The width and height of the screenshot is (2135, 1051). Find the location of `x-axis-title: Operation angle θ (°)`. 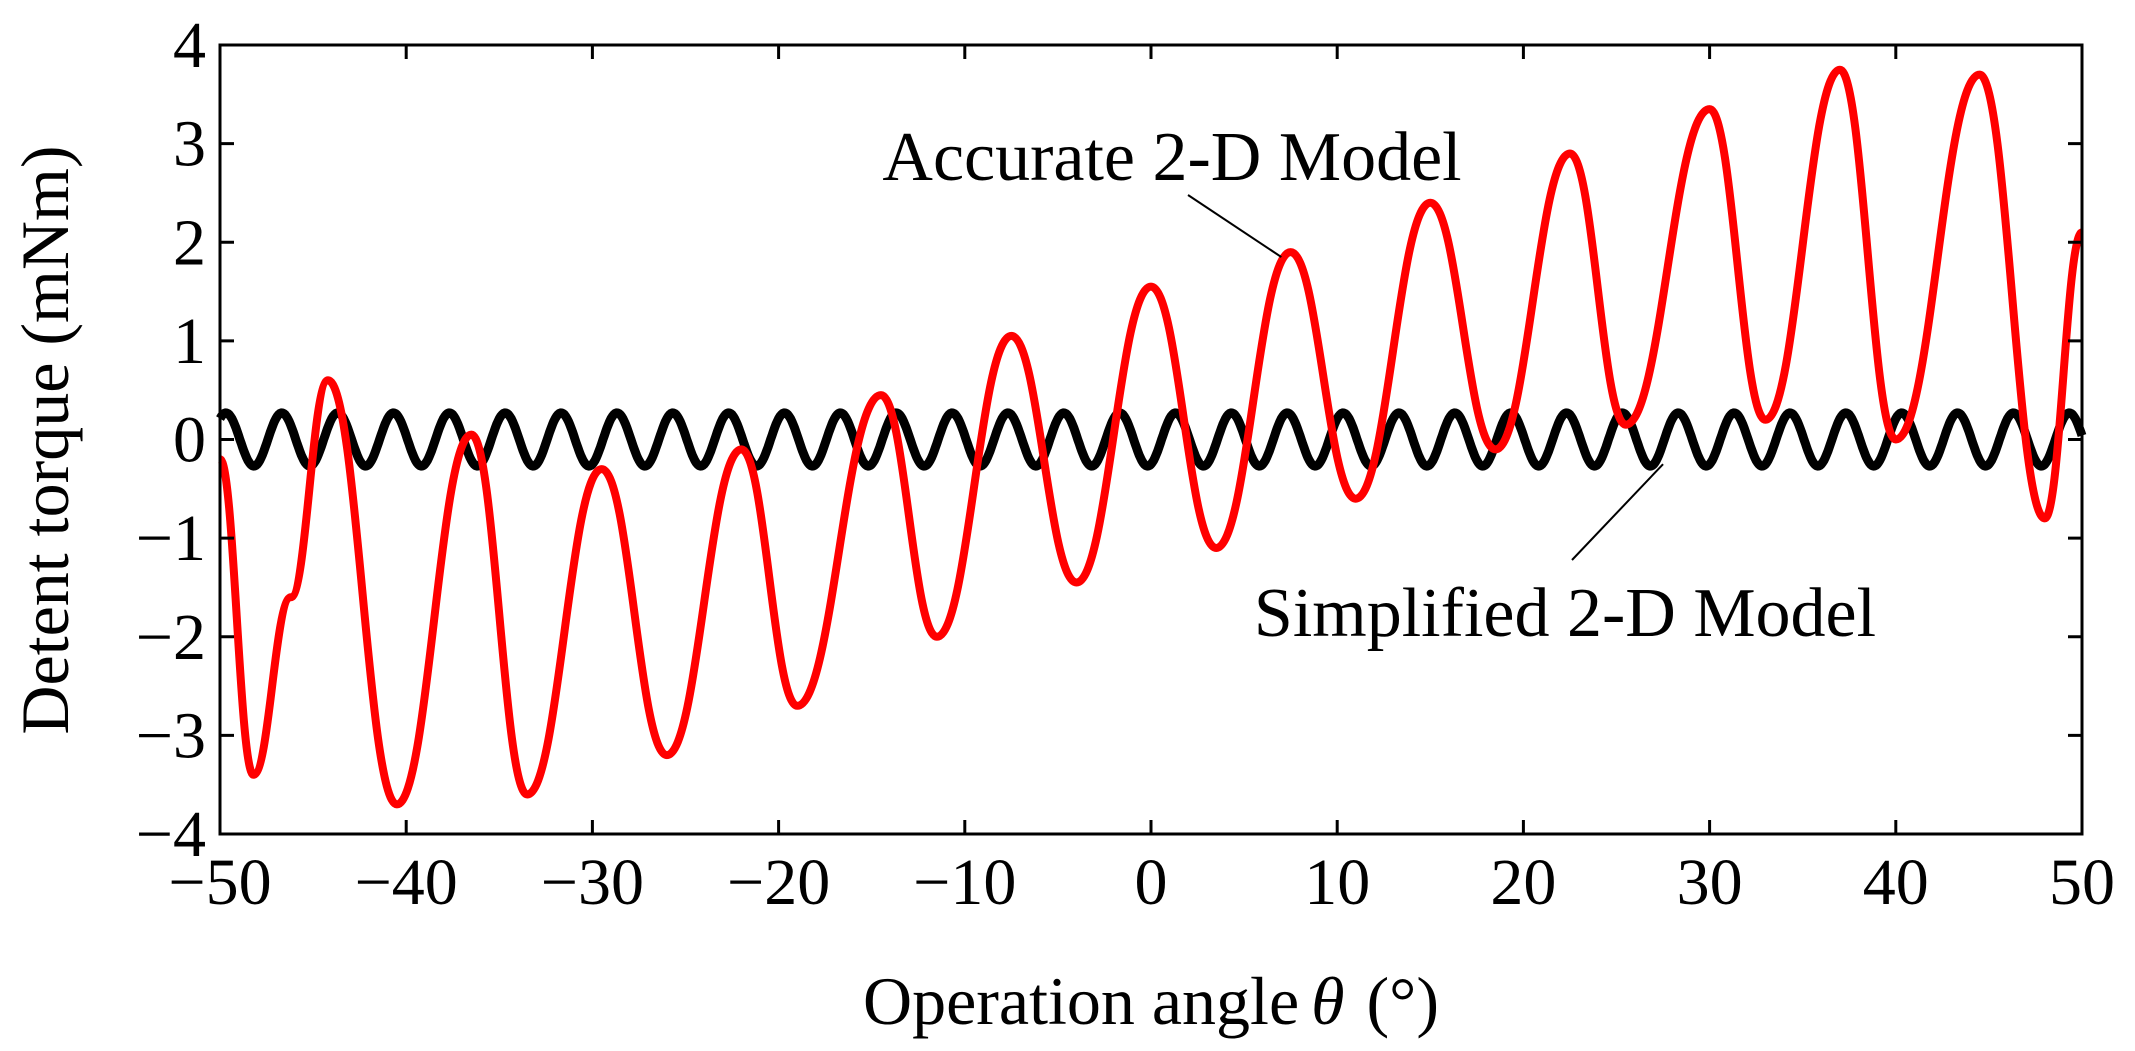

x-axis-title: Operation angle θ (°) is located at coordinates (1151, 1001).